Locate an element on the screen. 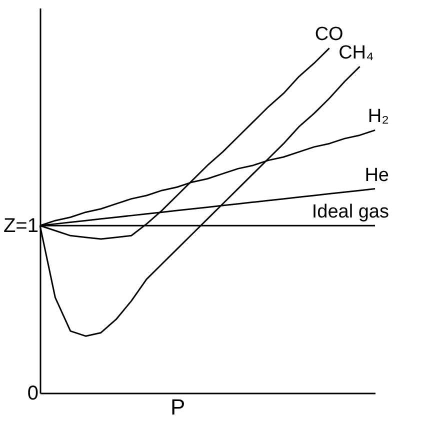 Image resolution: width=434 pixels, height=436 pixels. series-label: CO is located at coordinates (329, 35).